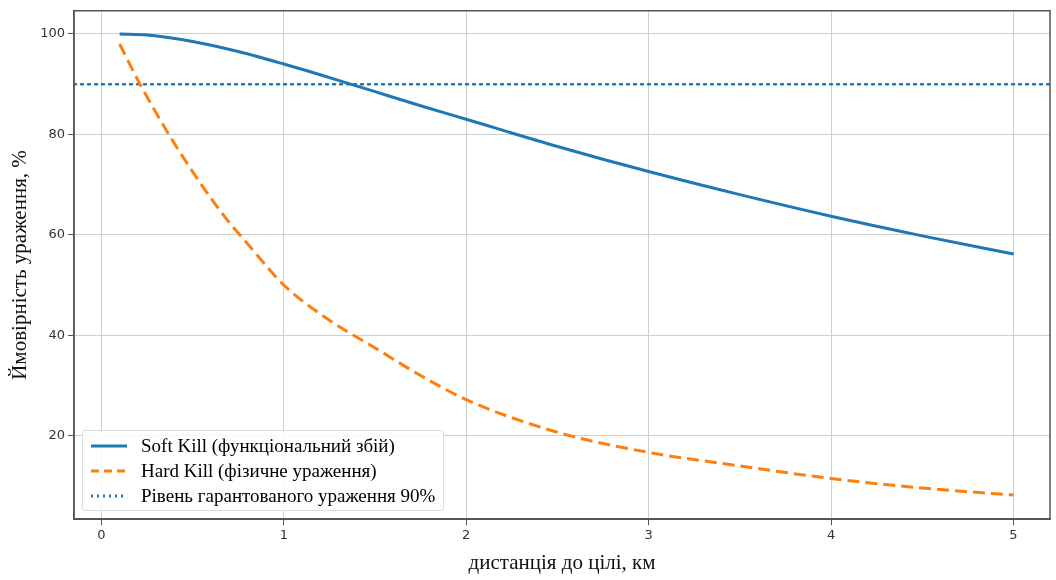 This screenshot has height=580, width=1056. I want to click on x-tick-label: 4, so click(831, 535).